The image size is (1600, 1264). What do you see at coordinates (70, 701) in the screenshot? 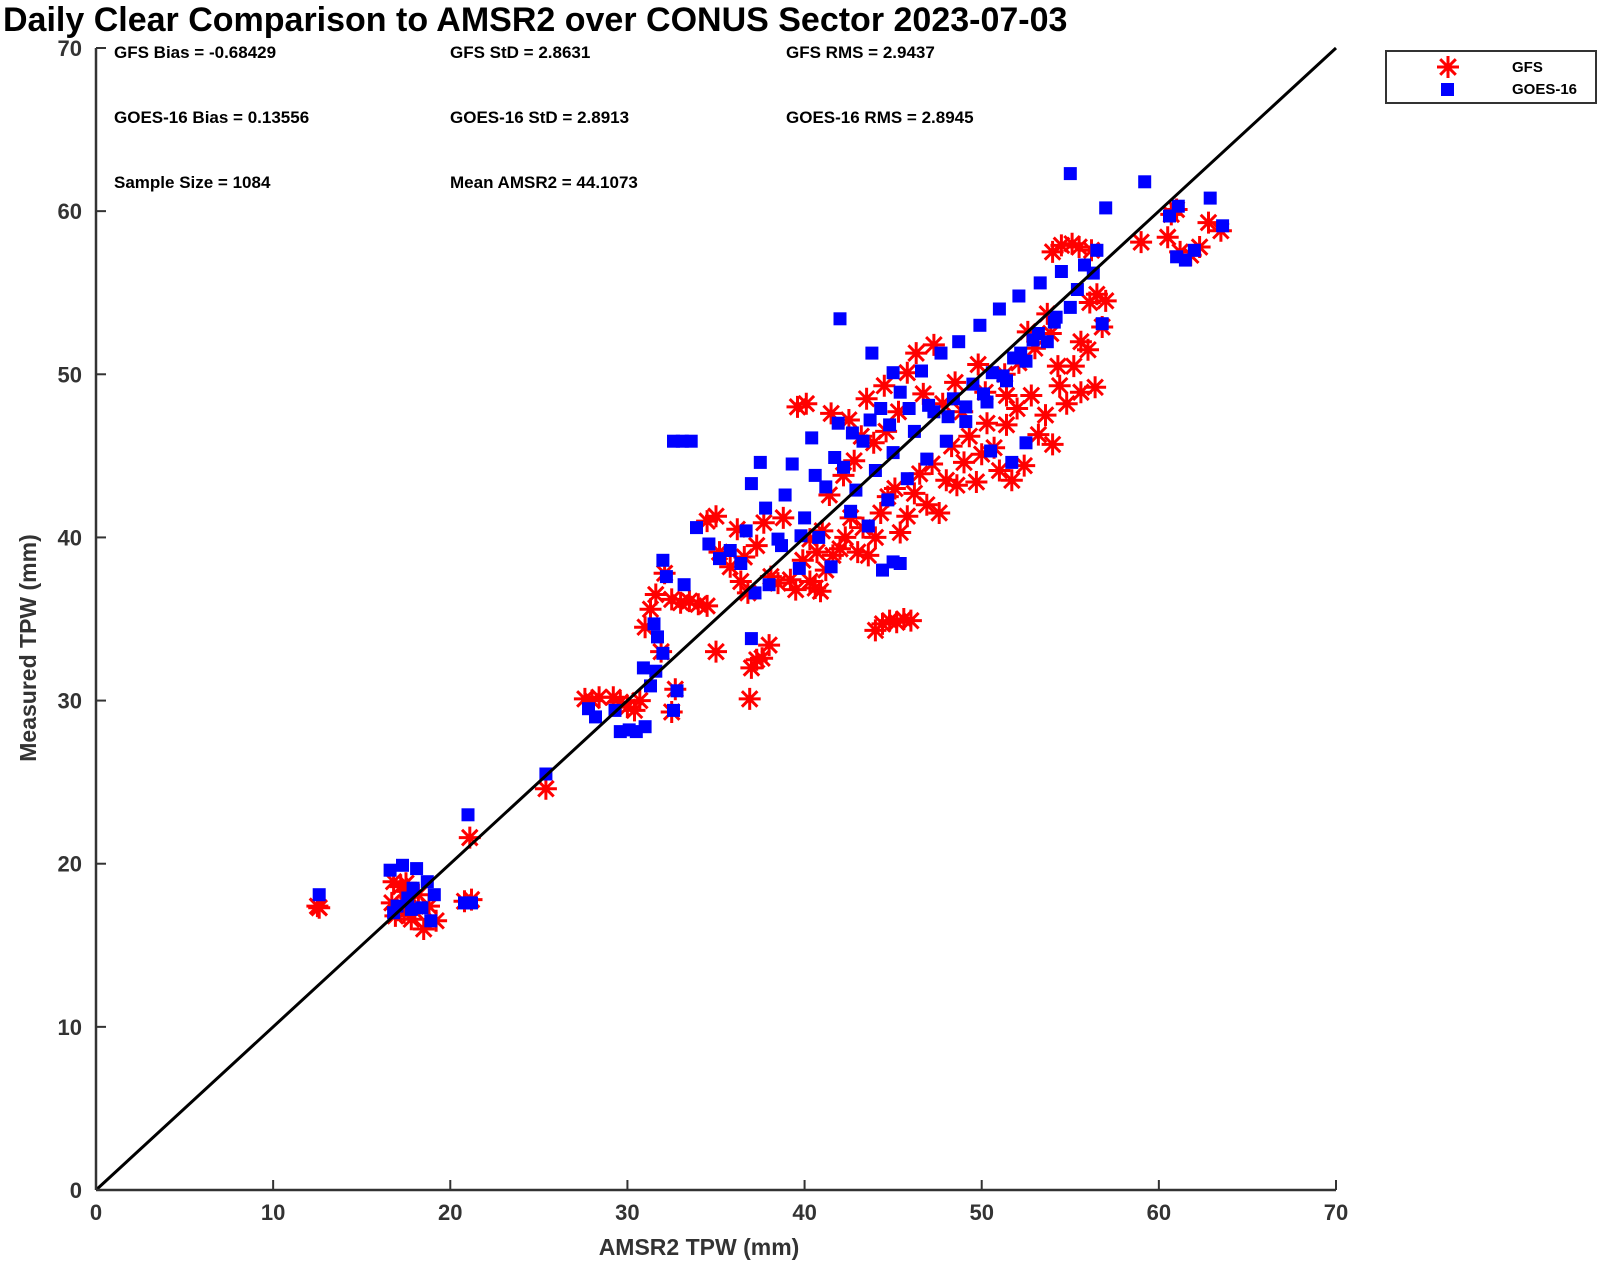
I see `y-tick-label: 30` at bounding box center [70, 701].